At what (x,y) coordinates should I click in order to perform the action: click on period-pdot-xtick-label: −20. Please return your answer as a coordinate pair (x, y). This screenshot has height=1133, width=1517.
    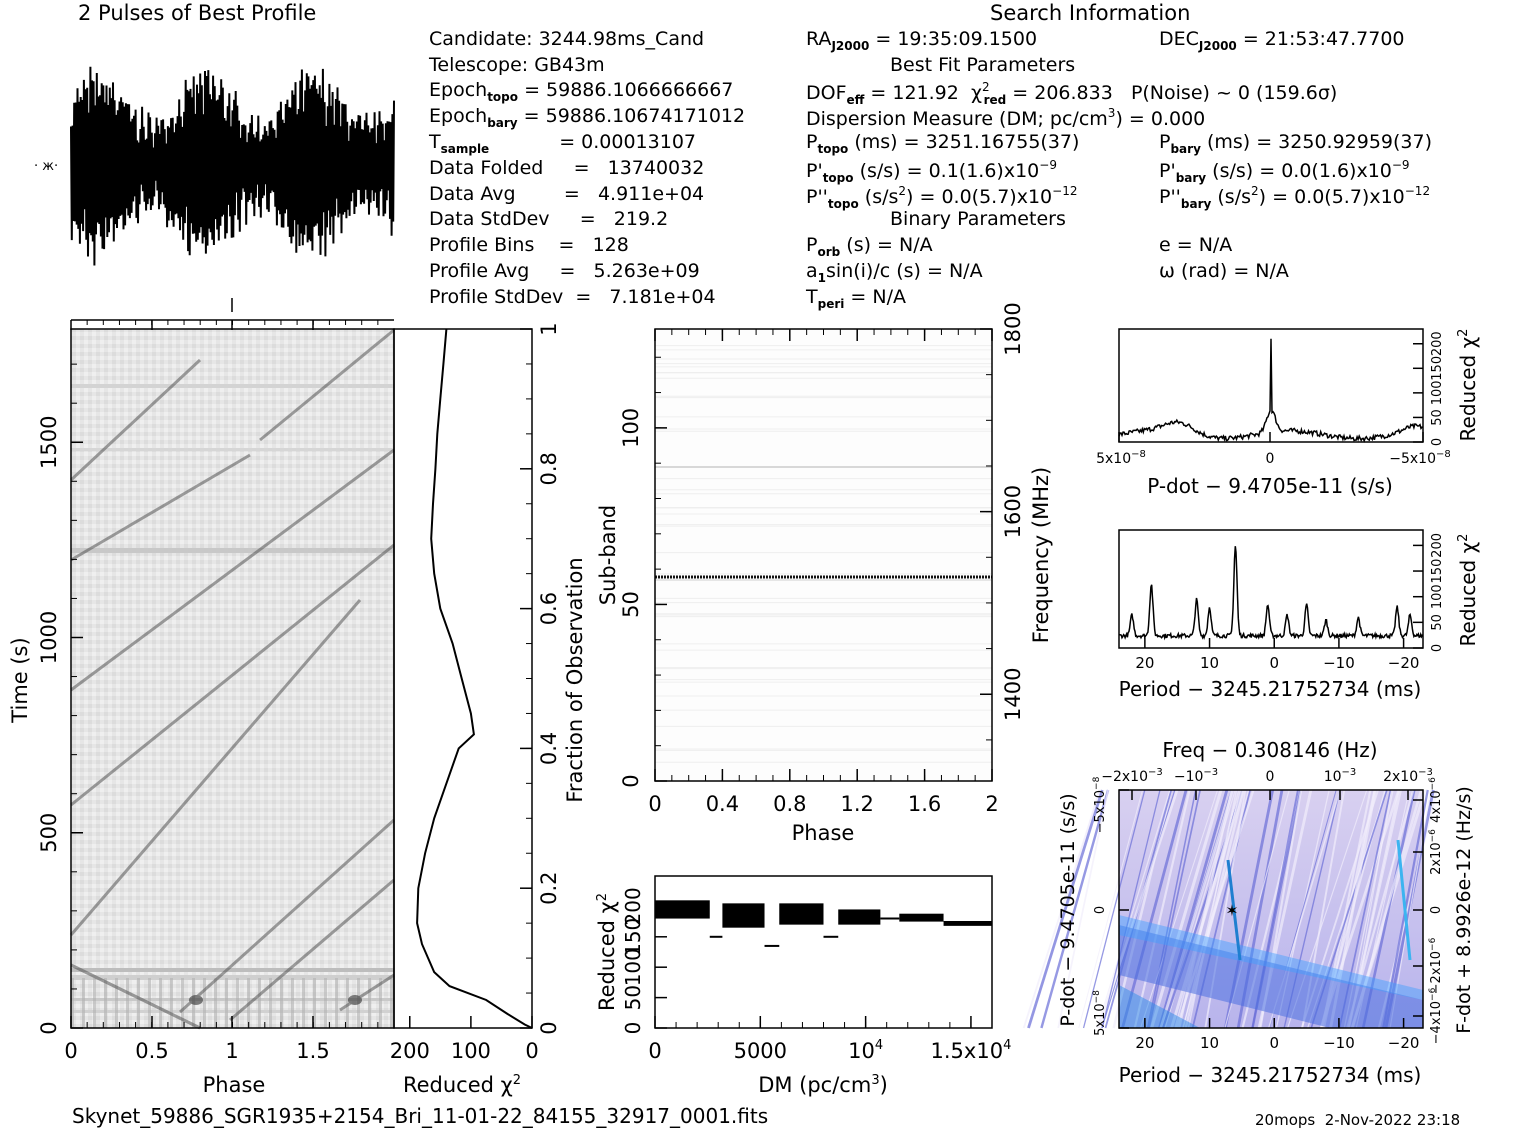
    Looking at the image, I should click on (1404, 1043).